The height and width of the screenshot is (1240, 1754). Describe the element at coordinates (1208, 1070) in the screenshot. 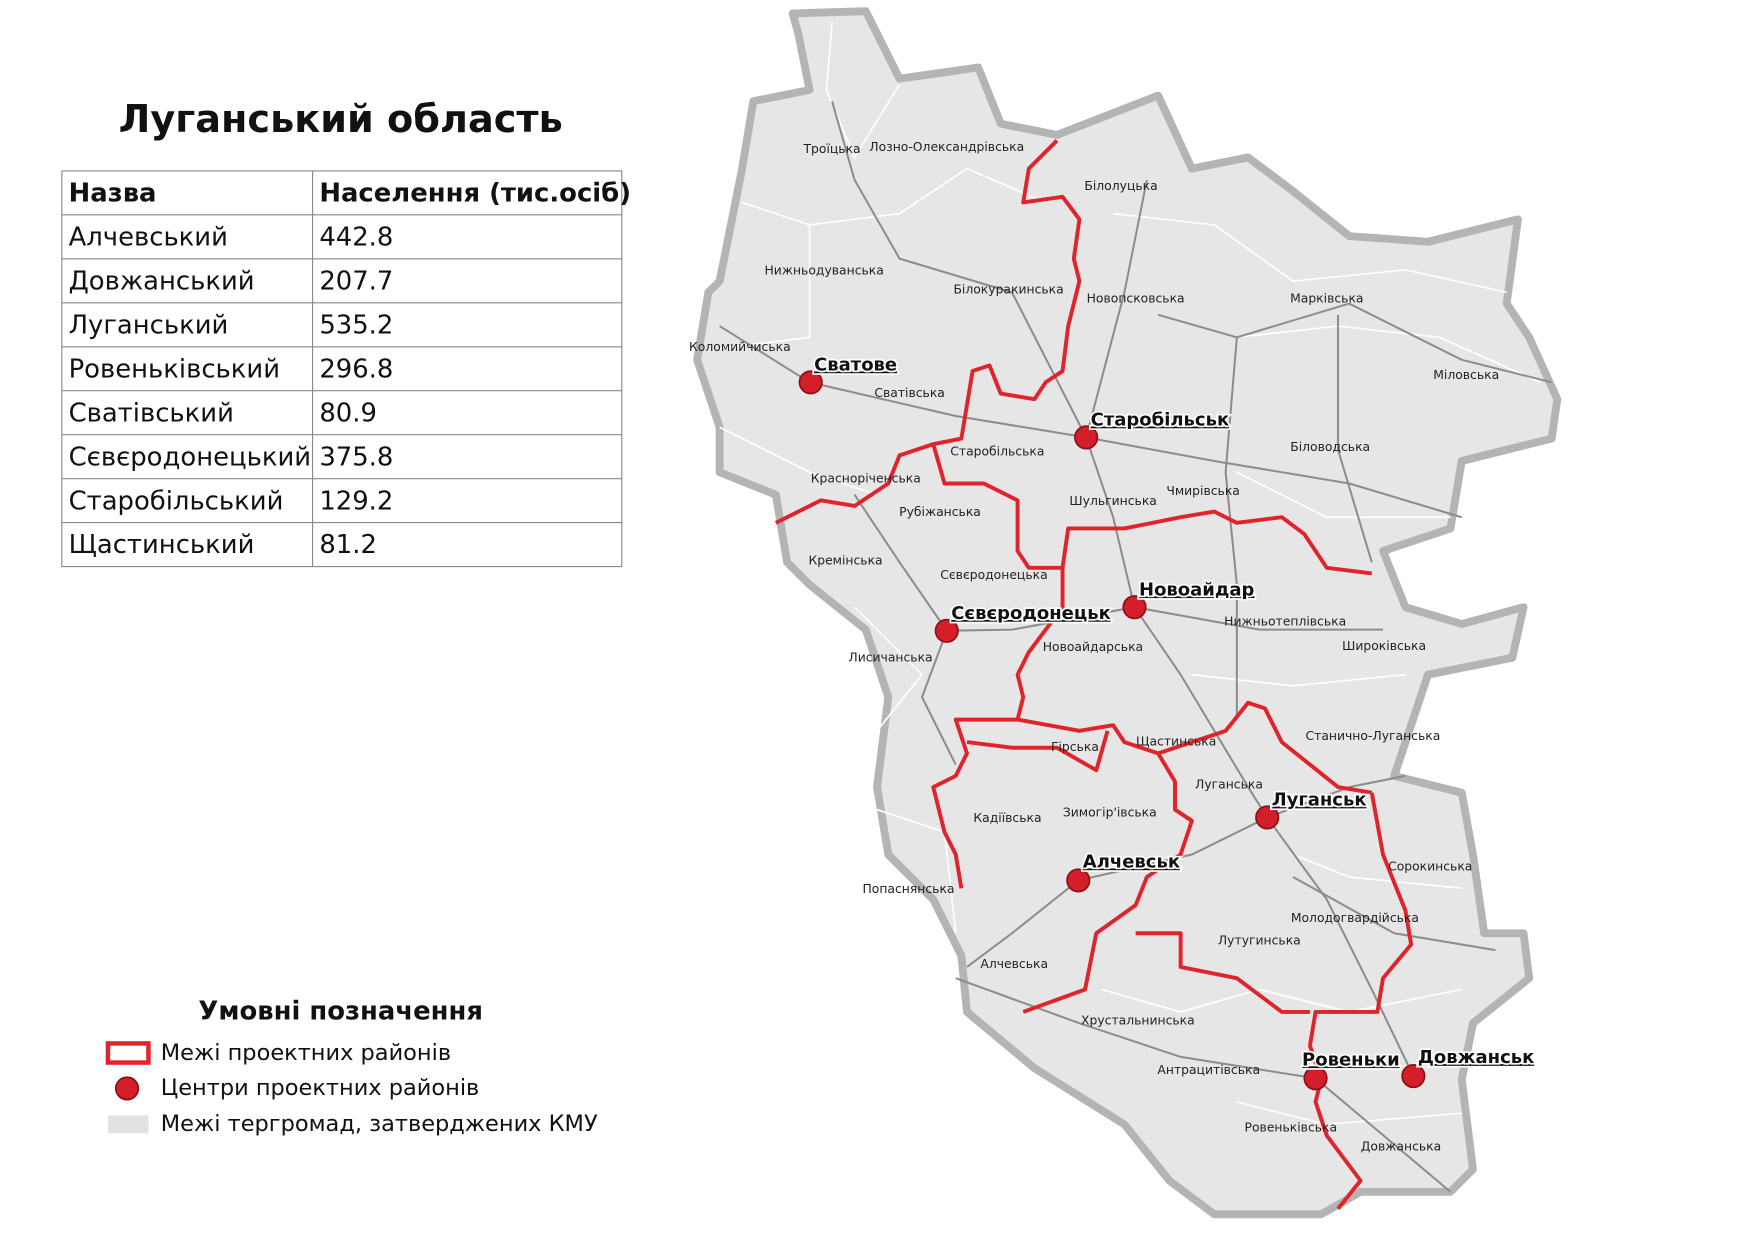

I see `hromada-label: Антрацитівська` at that location.